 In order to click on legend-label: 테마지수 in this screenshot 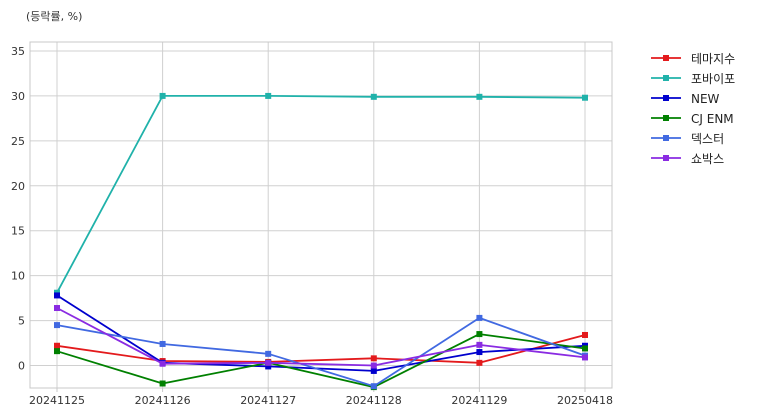, I will do `click(713, 59)`.